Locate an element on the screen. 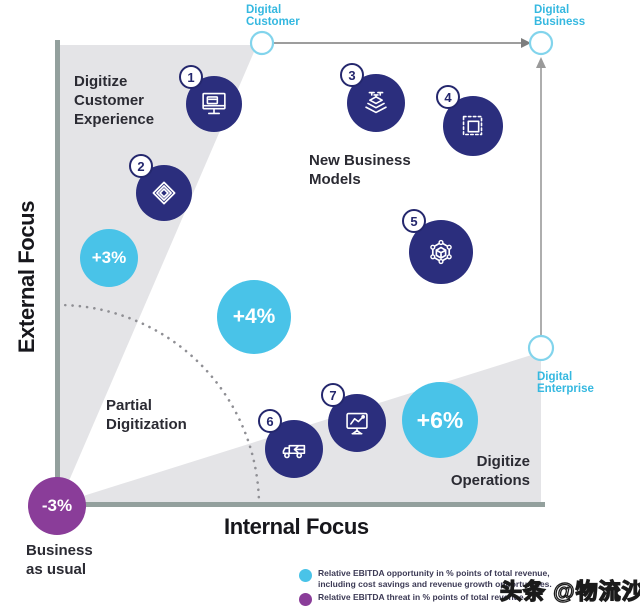 The width and height of the screenshot is (640, 612). truck-icon is located at coordinates (294, 451).